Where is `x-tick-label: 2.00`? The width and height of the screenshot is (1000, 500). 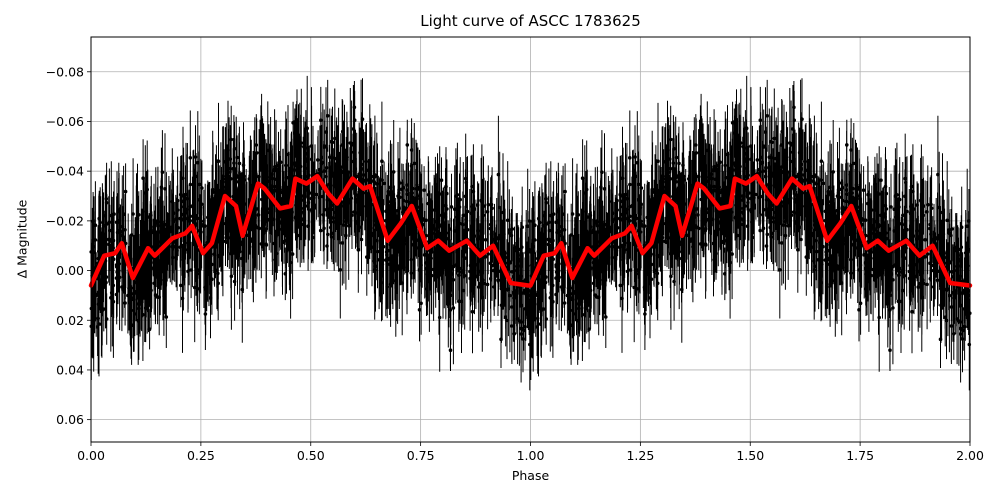
x-tick-label: 2.00 is located at coordinates (970, 455).